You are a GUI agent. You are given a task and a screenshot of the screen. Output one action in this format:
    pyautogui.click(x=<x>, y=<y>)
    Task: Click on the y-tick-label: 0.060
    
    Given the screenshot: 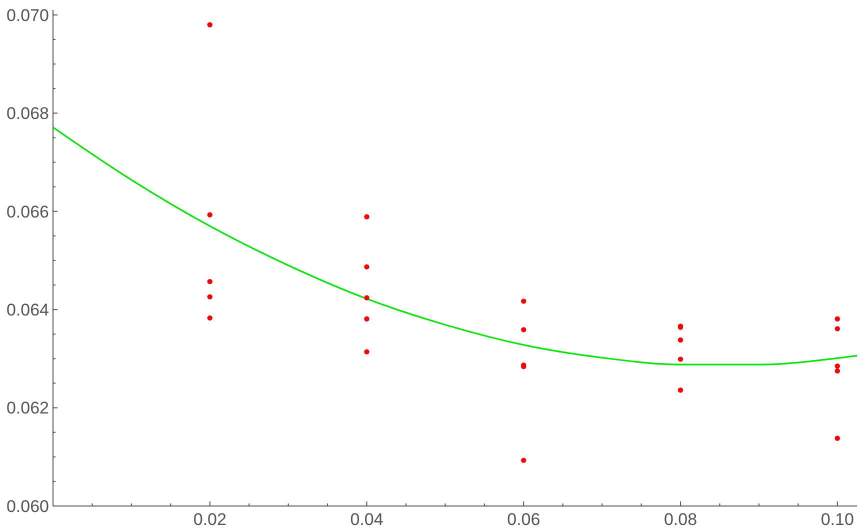 What is the action you would take?
    pyautogui.click(x=27, y=506)
    